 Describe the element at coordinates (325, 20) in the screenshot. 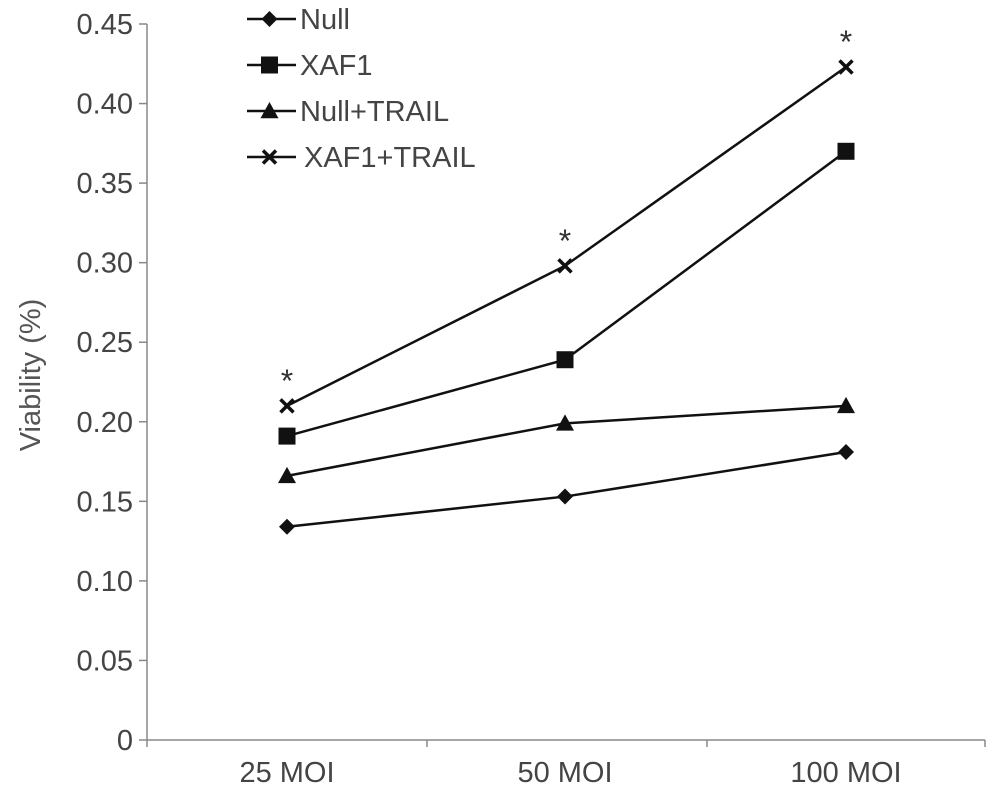

I see `legend-label: Null` at that location.